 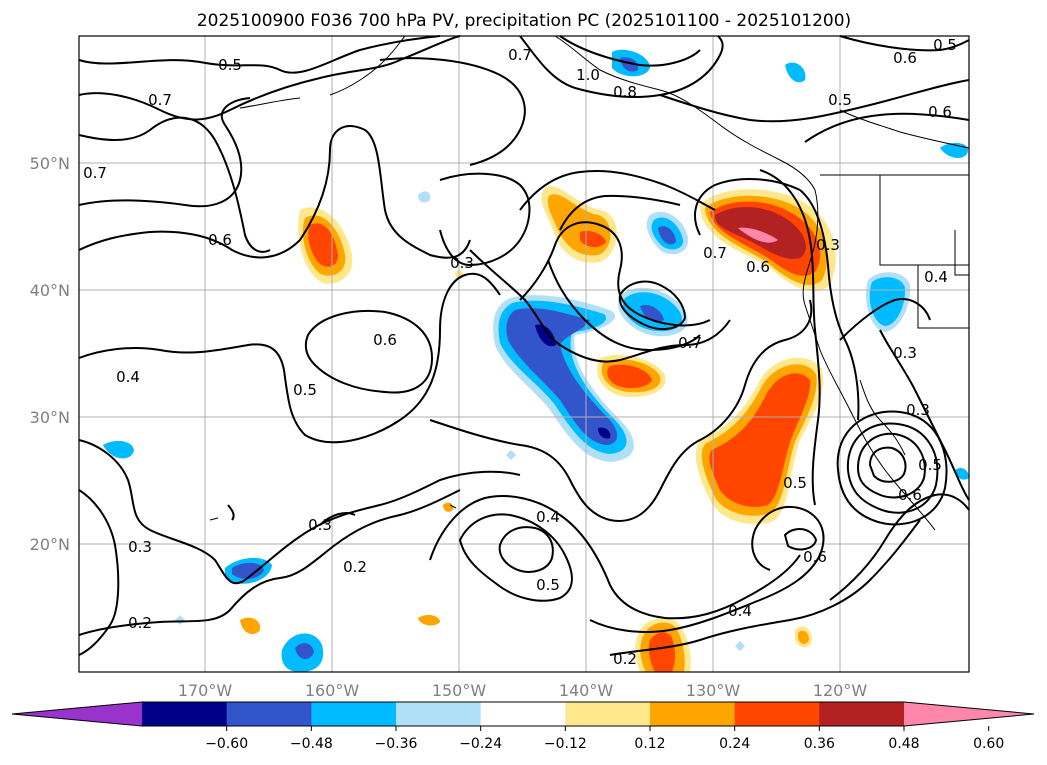 What do you see at coordinates (523, 690) in the screenshot?
I see `longitude-labels: 170°W 160°W 150°W 140°W 130°W 120°W` at bounding box center [523, 690].